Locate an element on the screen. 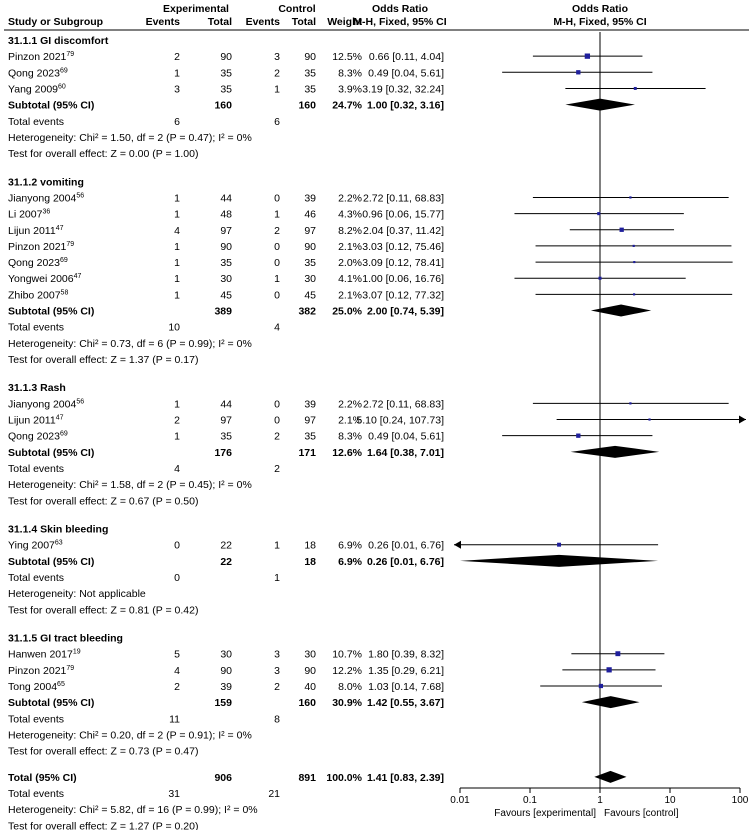 The height and width of the screenshot is (830, 753). overall-total-events-exp: 31 is located at coordinates (174, 794).